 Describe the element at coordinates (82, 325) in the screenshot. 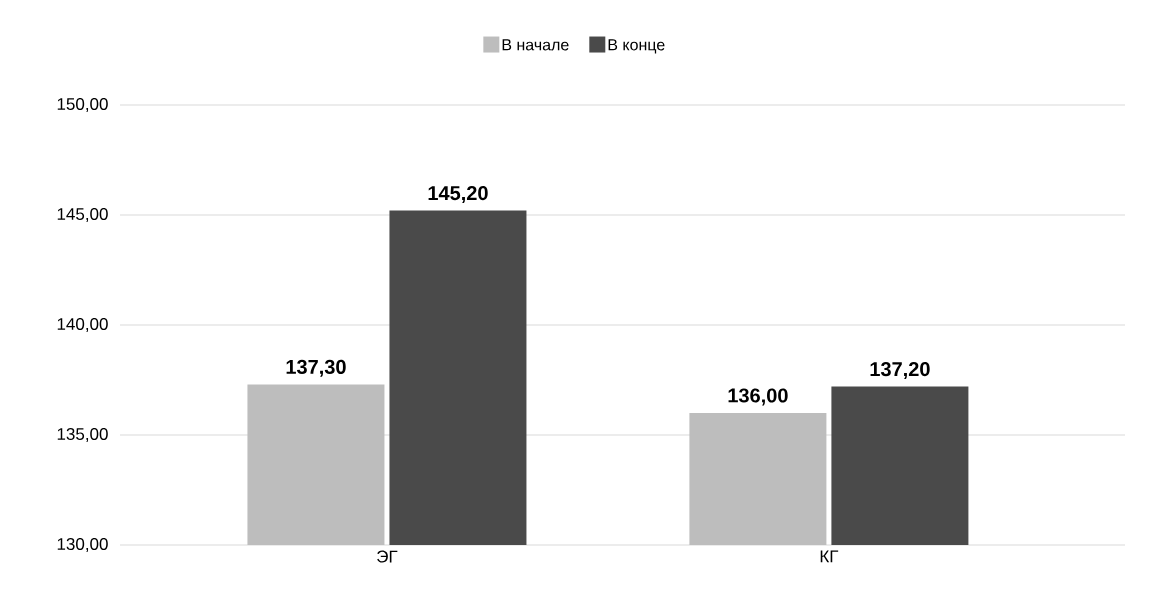

I see `y-tick-label: 140,00` at that location.